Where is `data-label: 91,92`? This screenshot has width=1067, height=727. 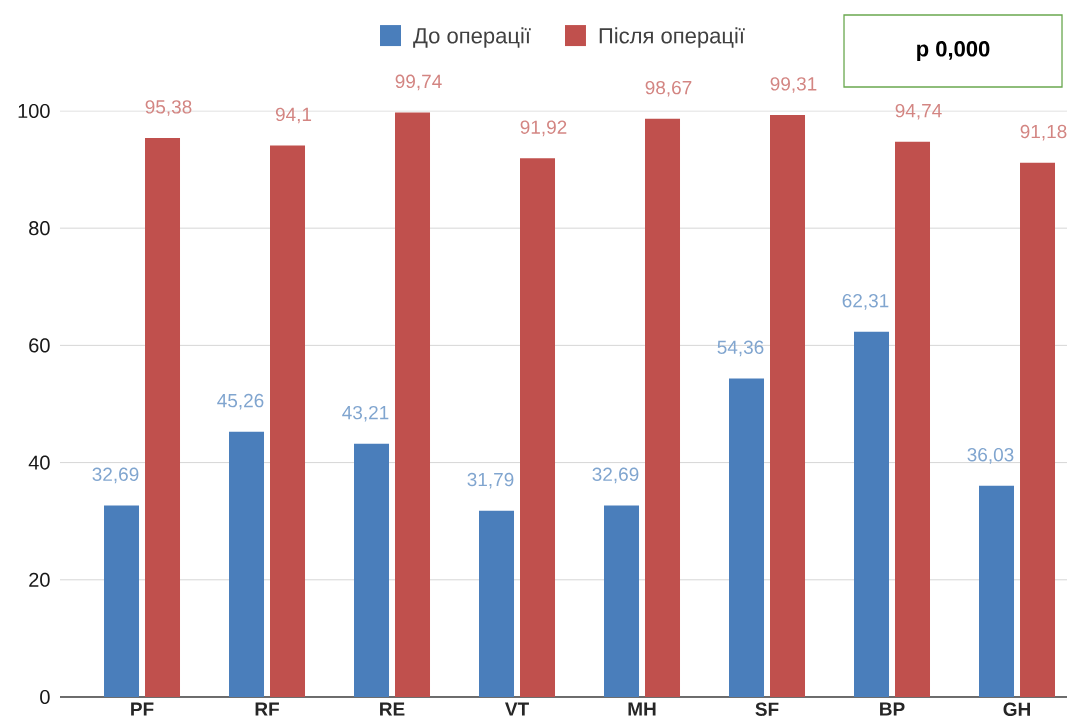
data-label: 91,92 is located at coordinates (543, 128).